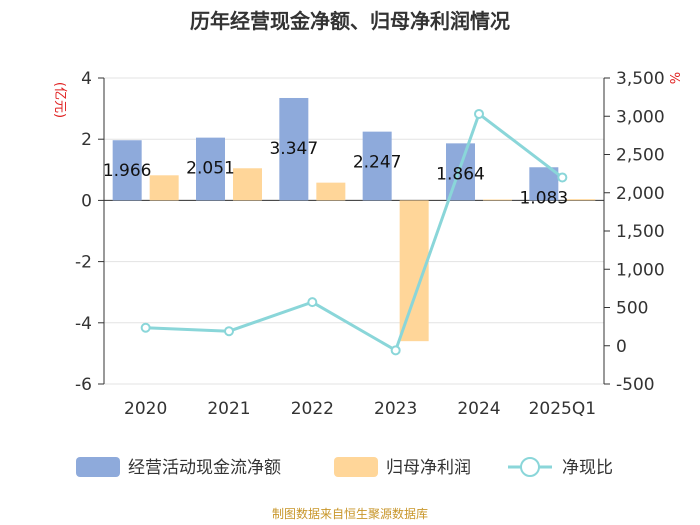 The width and height of the screenshot is (700, 525). I want to click on right-tick-label: 1,000, so click(640, 270).